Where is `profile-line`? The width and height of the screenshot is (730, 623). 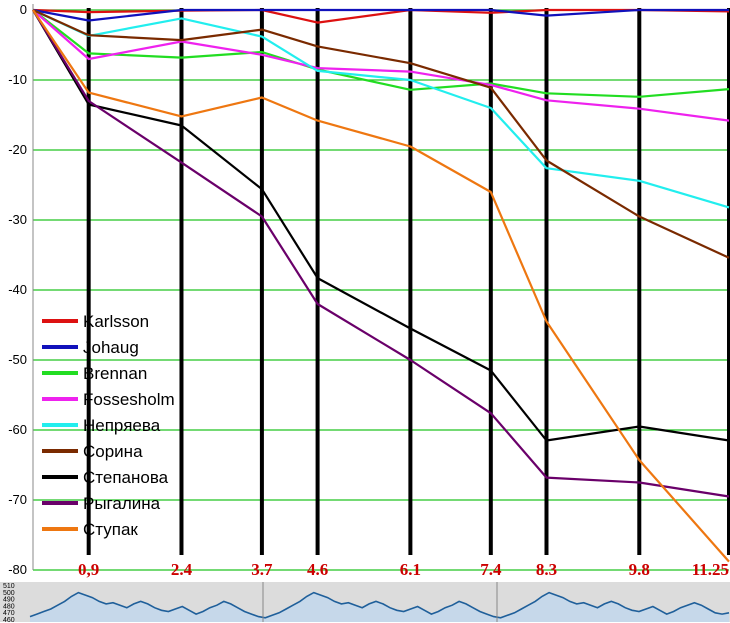
profile-line is located at coordinates (379, 605).